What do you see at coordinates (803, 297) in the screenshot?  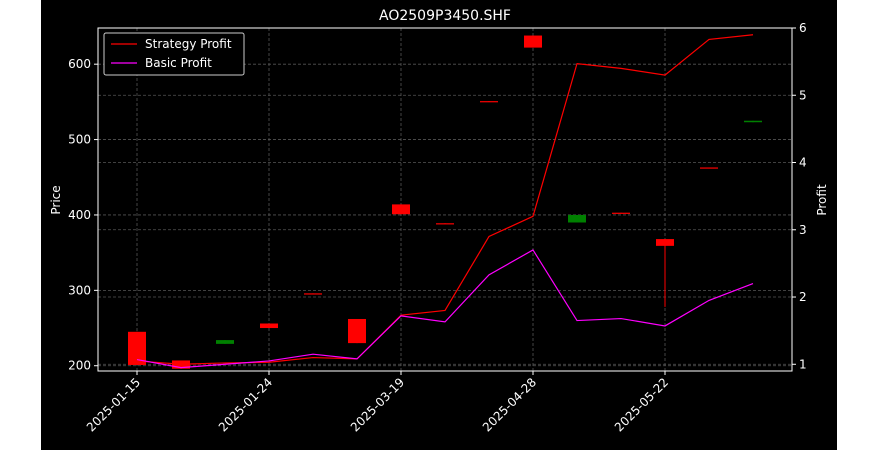 I see `y-right-tick-label-1: 2` at bounding box center [803, 297].